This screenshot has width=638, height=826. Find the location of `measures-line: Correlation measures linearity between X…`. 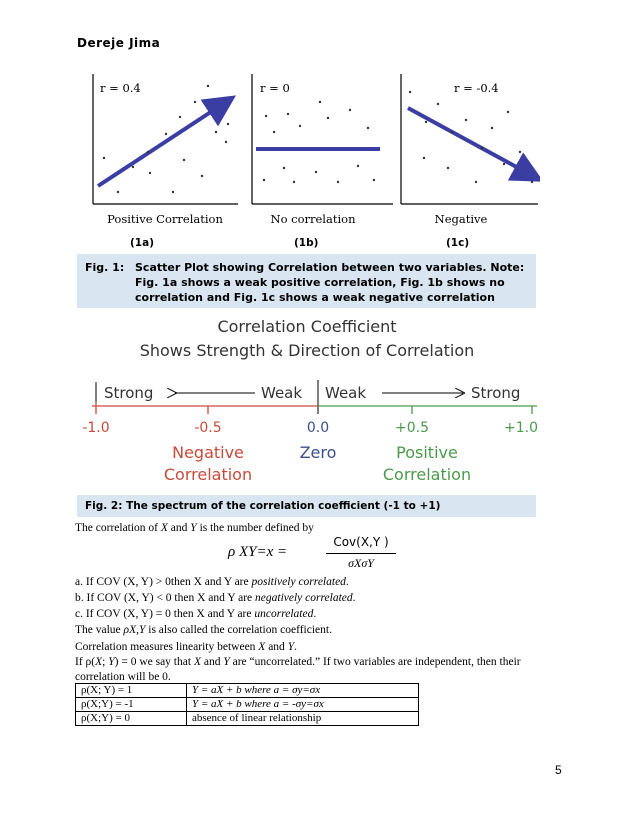

measures-line: Correlation measures linearity between X… is located at coordinates (186, 647).